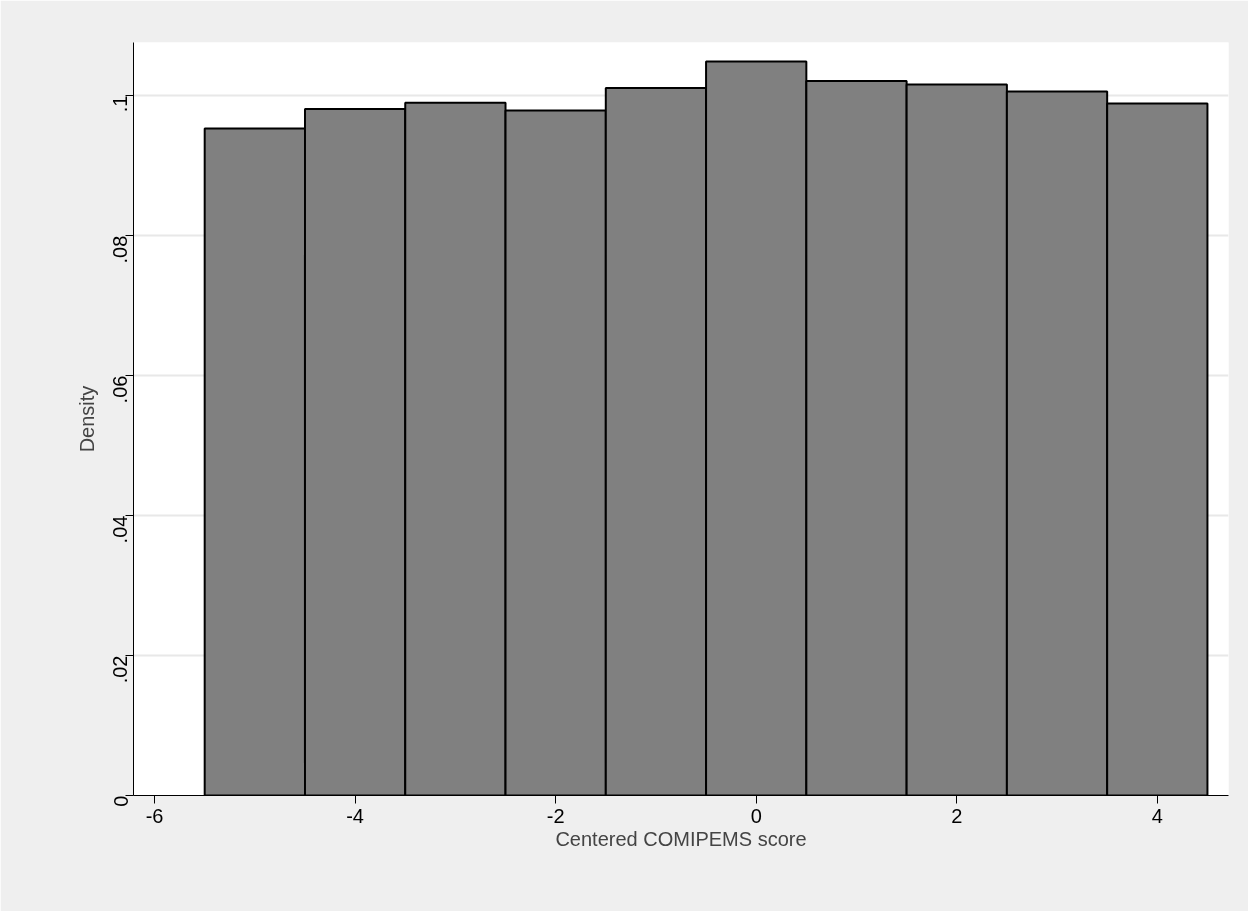  Describe the element at coordinates (681, 838) in the screenshot. I see `x-axis-title: Centered COMIPEMS score` at that location.